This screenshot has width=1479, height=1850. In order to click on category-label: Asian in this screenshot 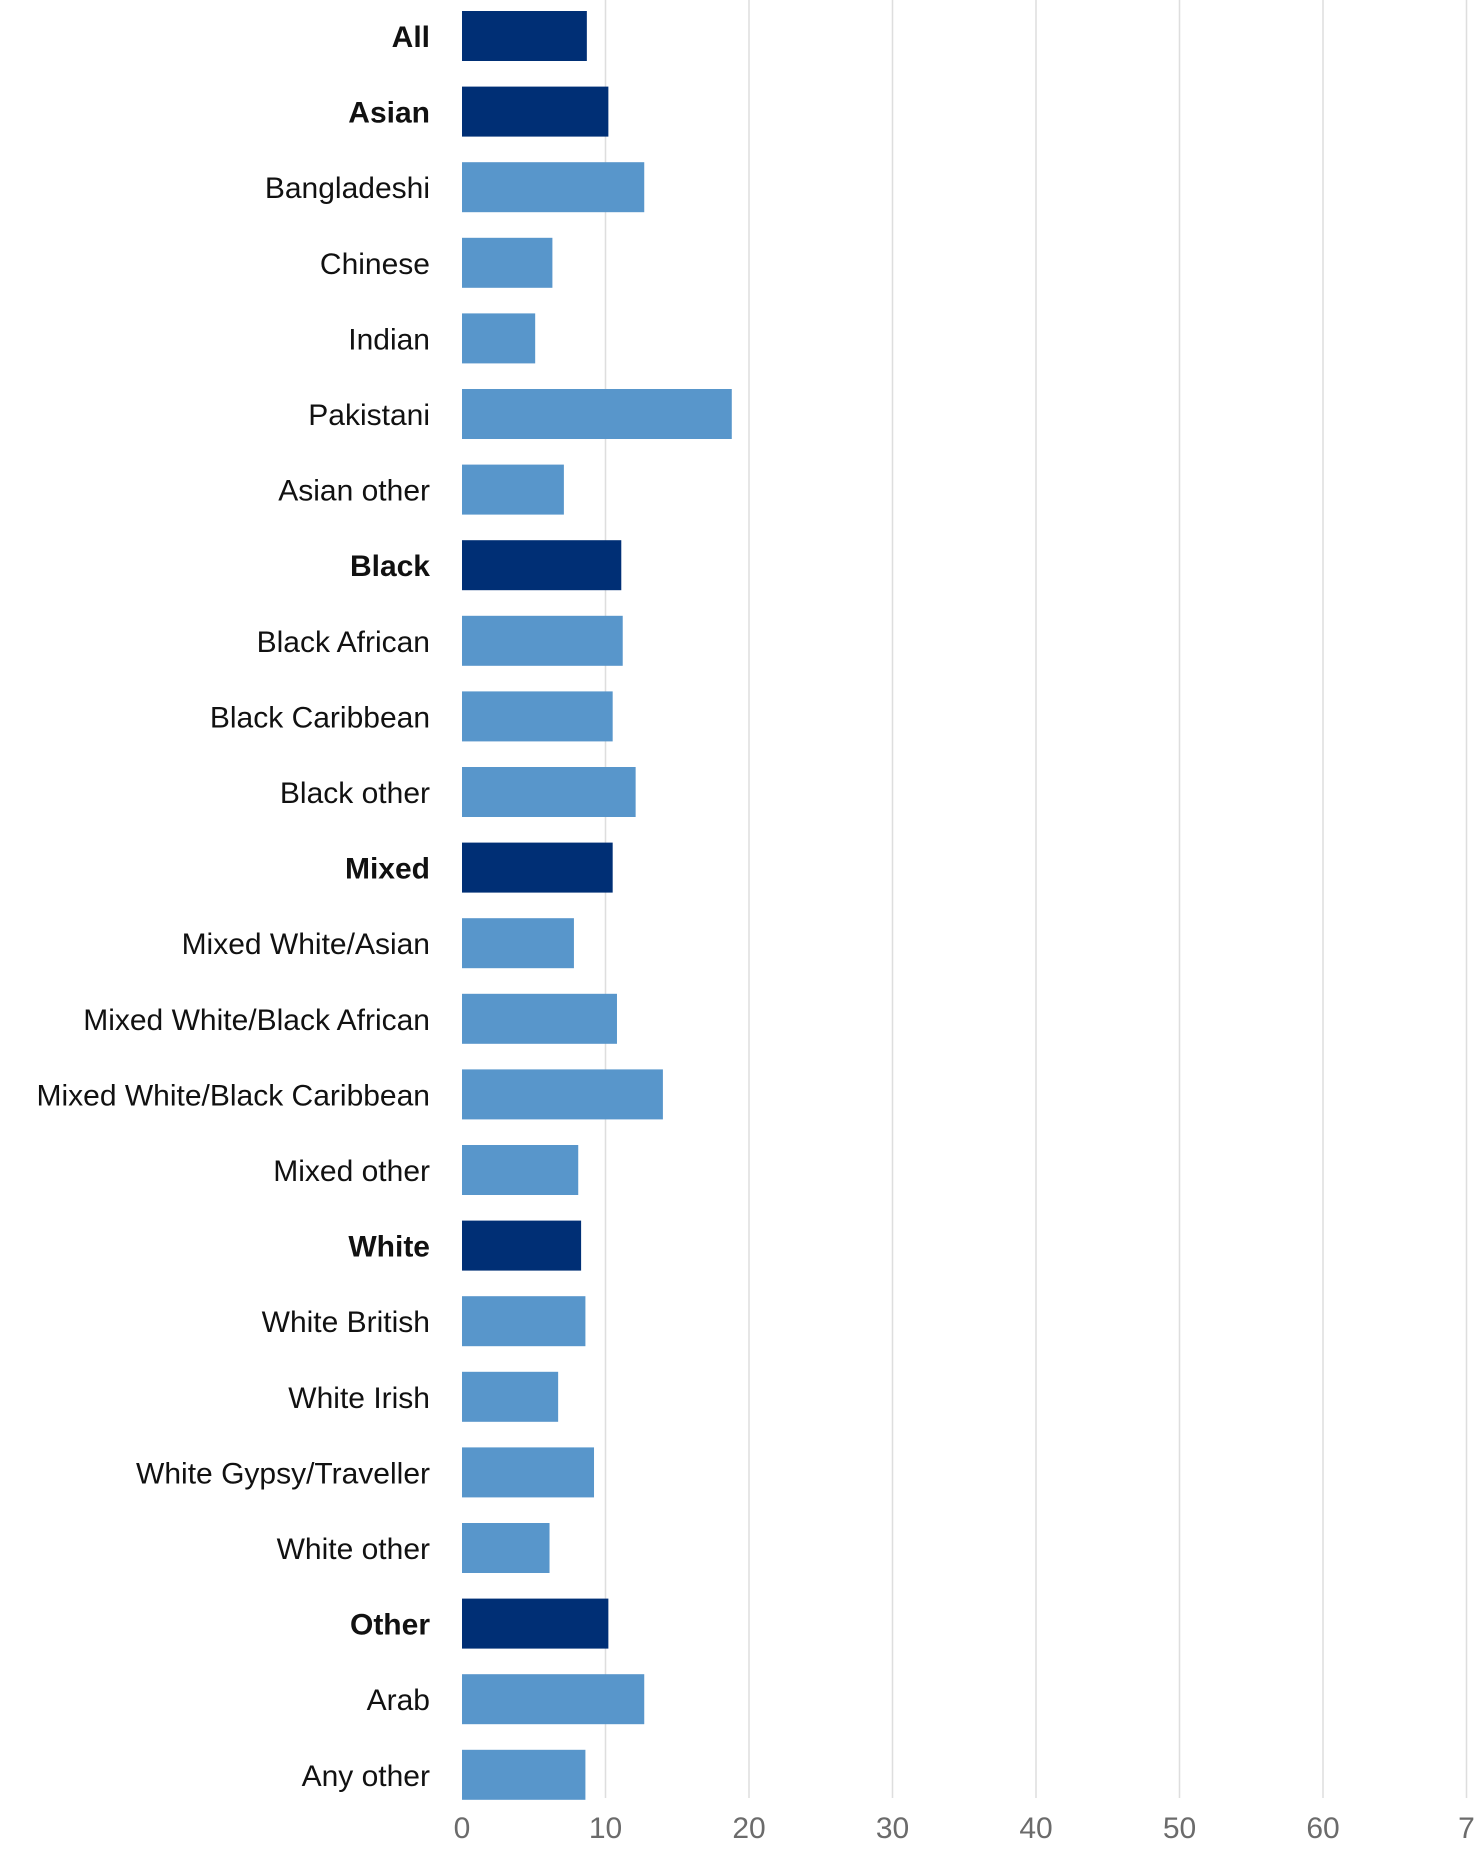, I will do `click(389, 113)`.